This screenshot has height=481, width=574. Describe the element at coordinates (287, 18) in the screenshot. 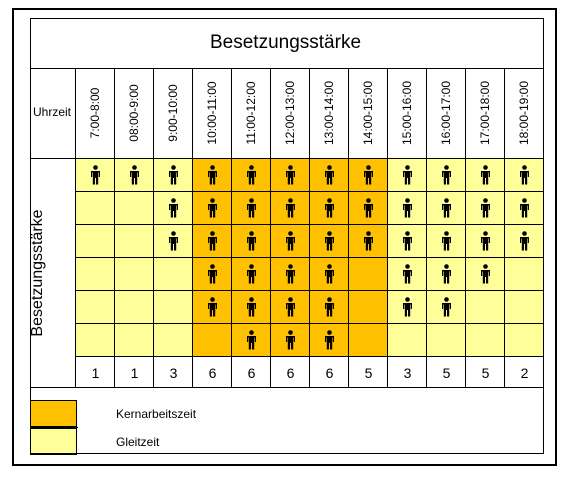

I see `table-border-top` at that location.